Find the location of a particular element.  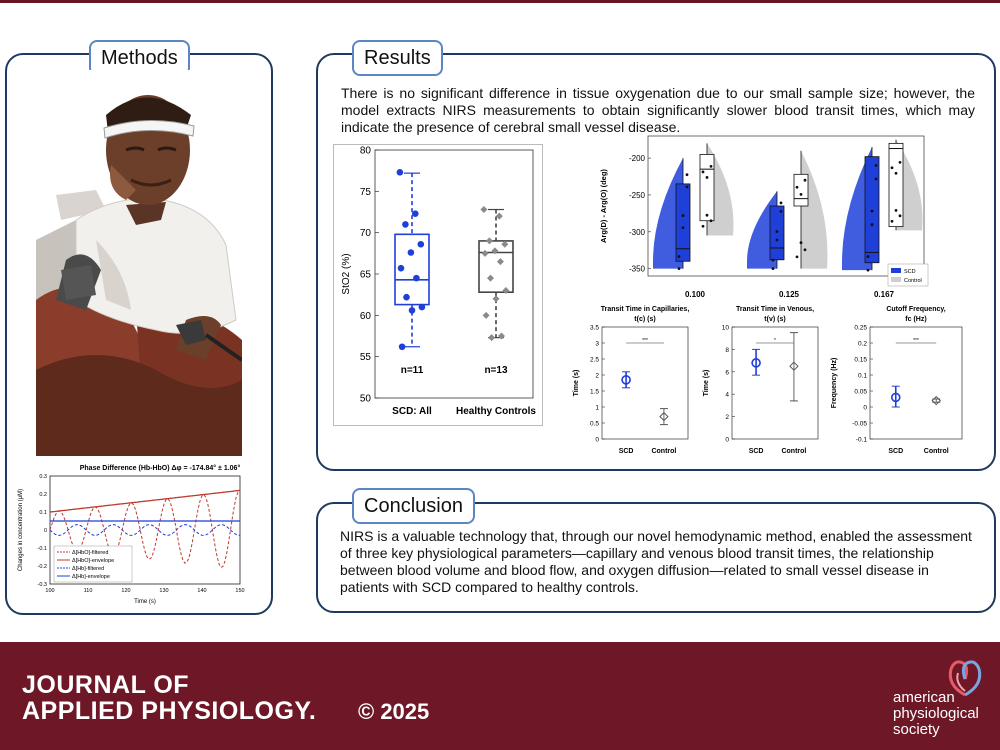

society-line-2: physiological is located at coordinates (936, 713).